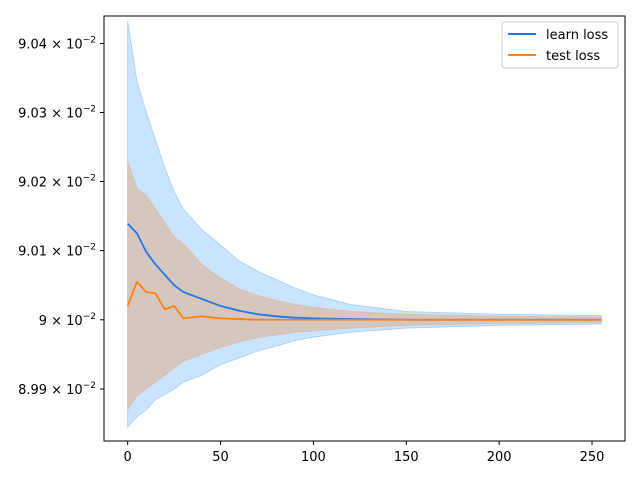 Image resolution: width=640 pixels, height=484 pixels. I want to click on legend: learn loss test loss, so click(560, 45).